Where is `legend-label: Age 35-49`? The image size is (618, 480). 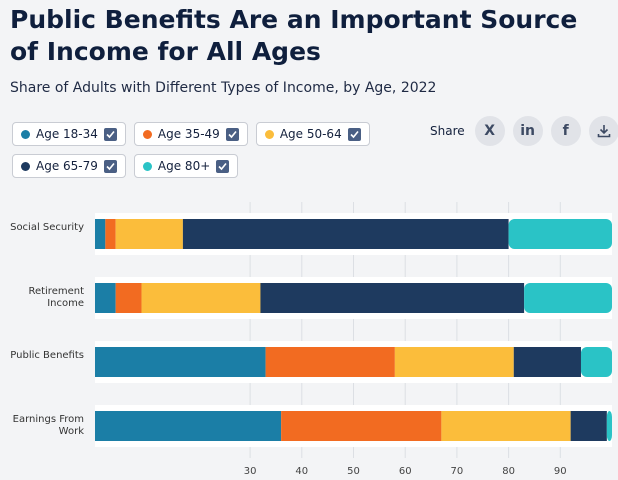 legend-label: Age 35-49 is located at coordinates (188, 134).